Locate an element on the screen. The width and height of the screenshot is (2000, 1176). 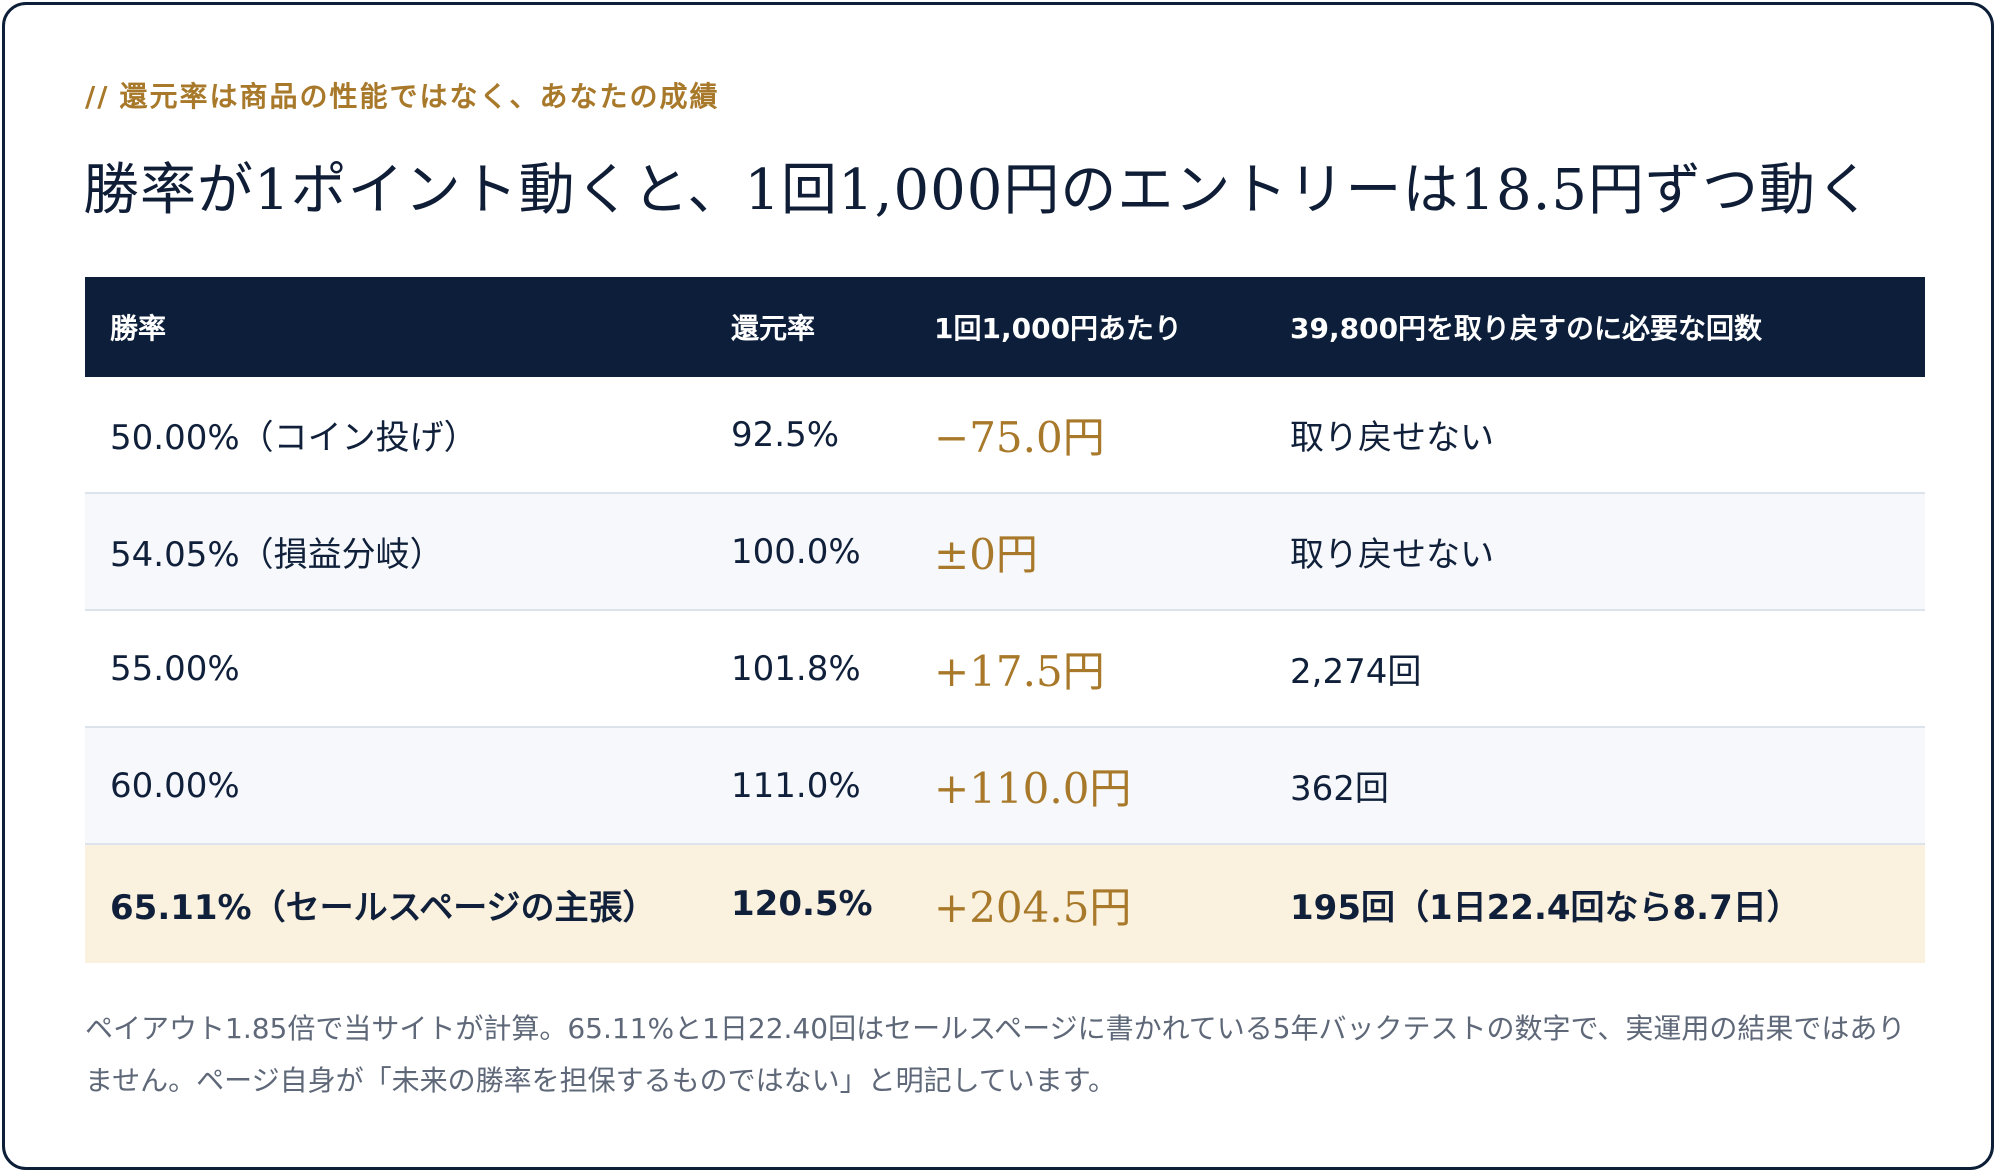
table-header: 勝率 還元率 1回1,000円あたり 39,800円を取り戻すのに必要な回数 is located at coordinates (1005, 327).